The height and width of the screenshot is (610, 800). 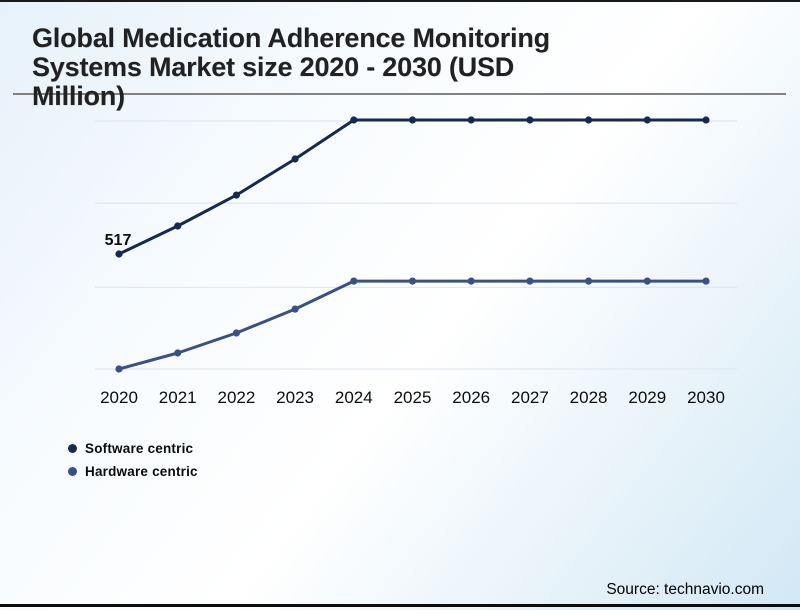 What do you see at coordinates (400, 1) in the screenshot?
I see `top-border-line` at bounding box center [400, 1].